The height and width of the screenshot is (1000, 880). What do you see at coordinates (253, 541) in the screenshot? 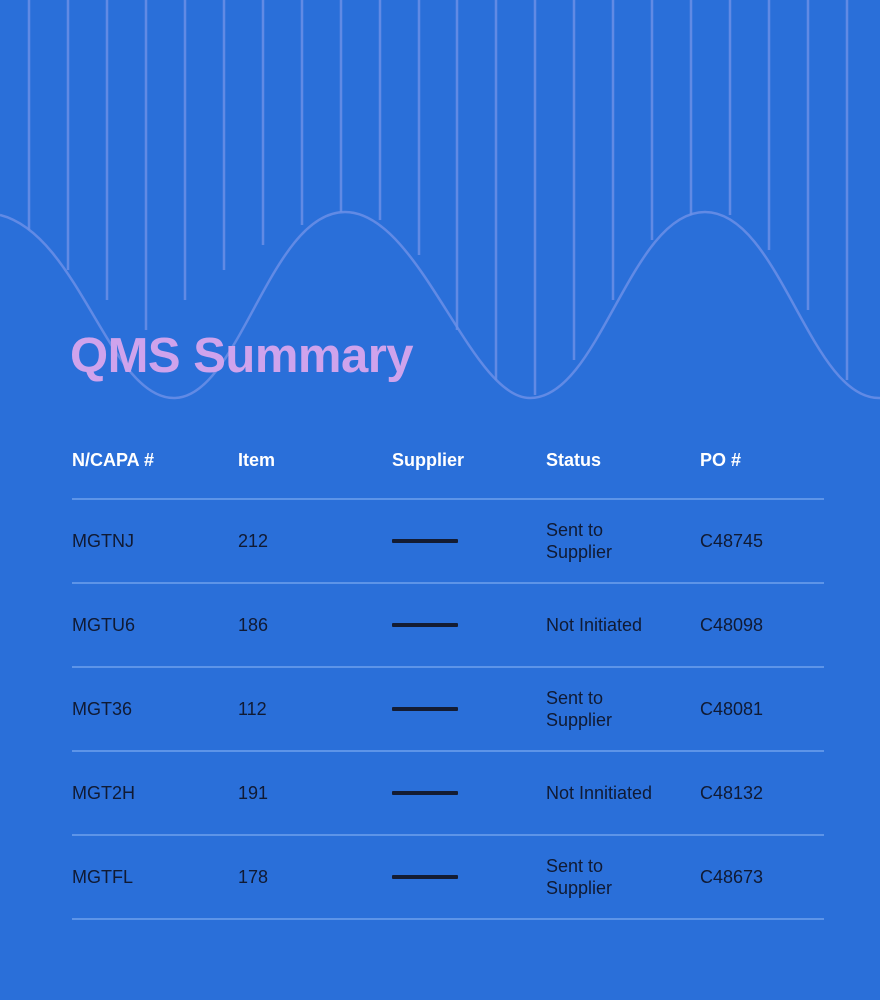
I see `item-cell: 212` at bounding box center [253, 541].